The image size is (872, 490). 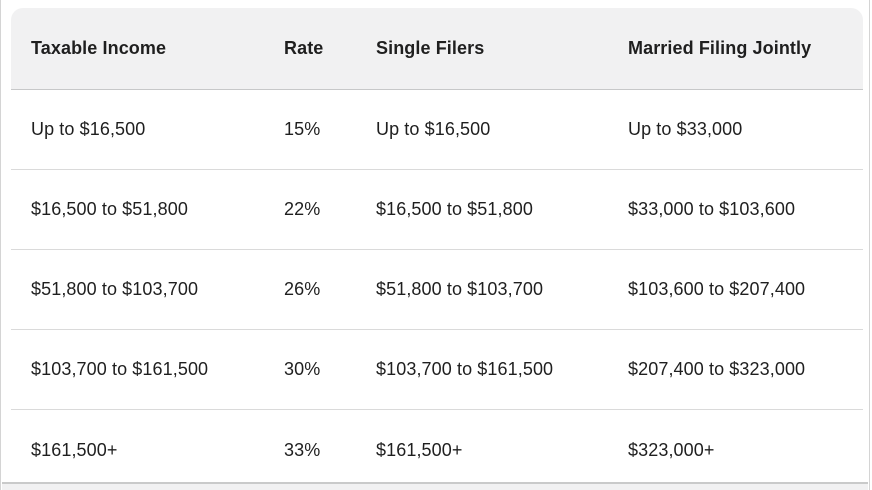 I want to click on cell-single-filers: $16,500 to $51,800, so click(x=454, y=209).